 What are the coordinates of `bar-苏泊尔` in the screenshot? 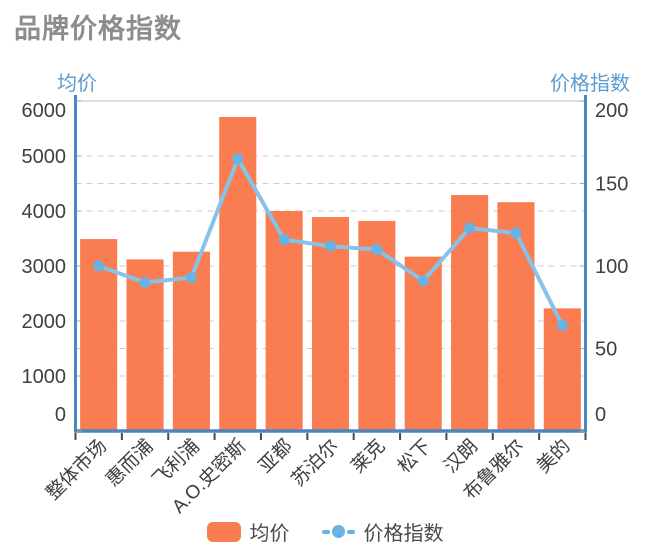 It's located at (330, 324).